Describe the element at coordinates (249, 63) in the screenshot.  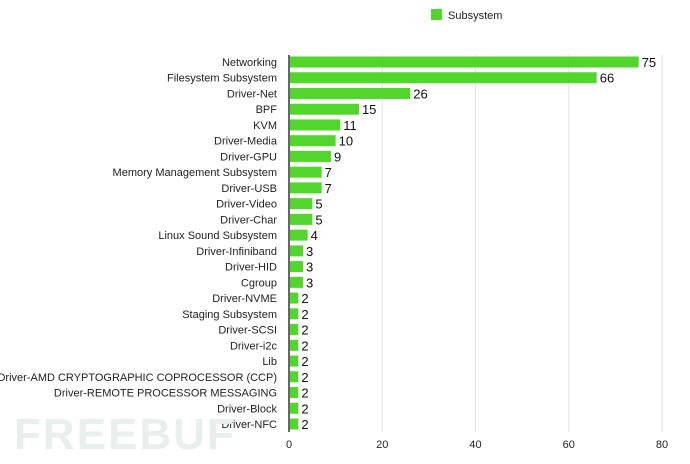
I see `category-label: Networking` at that location.